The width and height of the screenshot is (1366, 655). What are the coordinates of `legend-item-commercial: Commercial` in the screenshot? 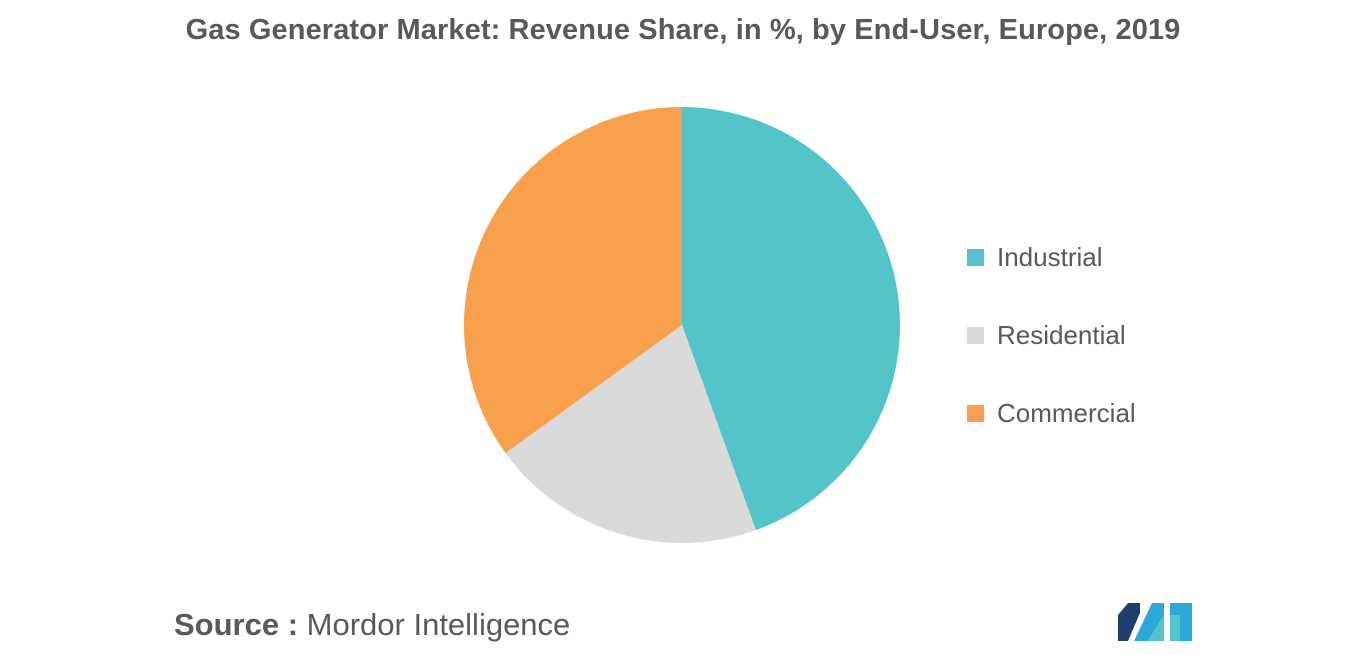 It's located at (1051, 413).